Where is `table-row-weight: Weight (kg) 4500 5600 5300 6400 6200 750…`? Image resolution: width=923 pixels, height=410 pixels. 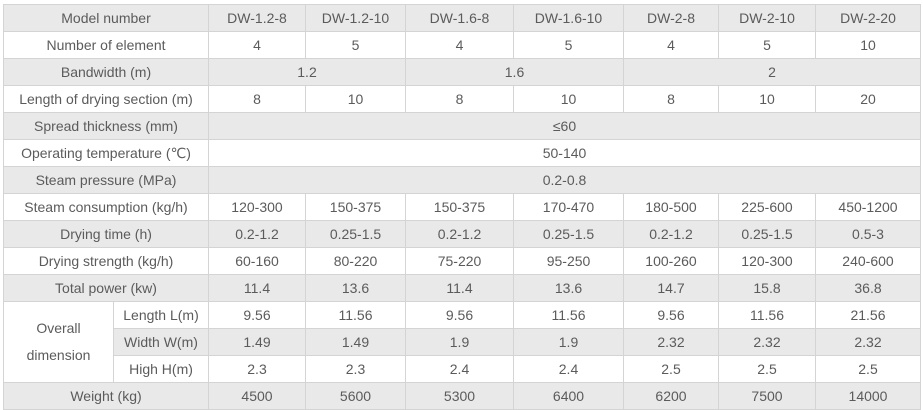 table-row-weight: Weight (kg) 4500 5600 5300 6400 6200 750… is located at coordinates (462, 396).